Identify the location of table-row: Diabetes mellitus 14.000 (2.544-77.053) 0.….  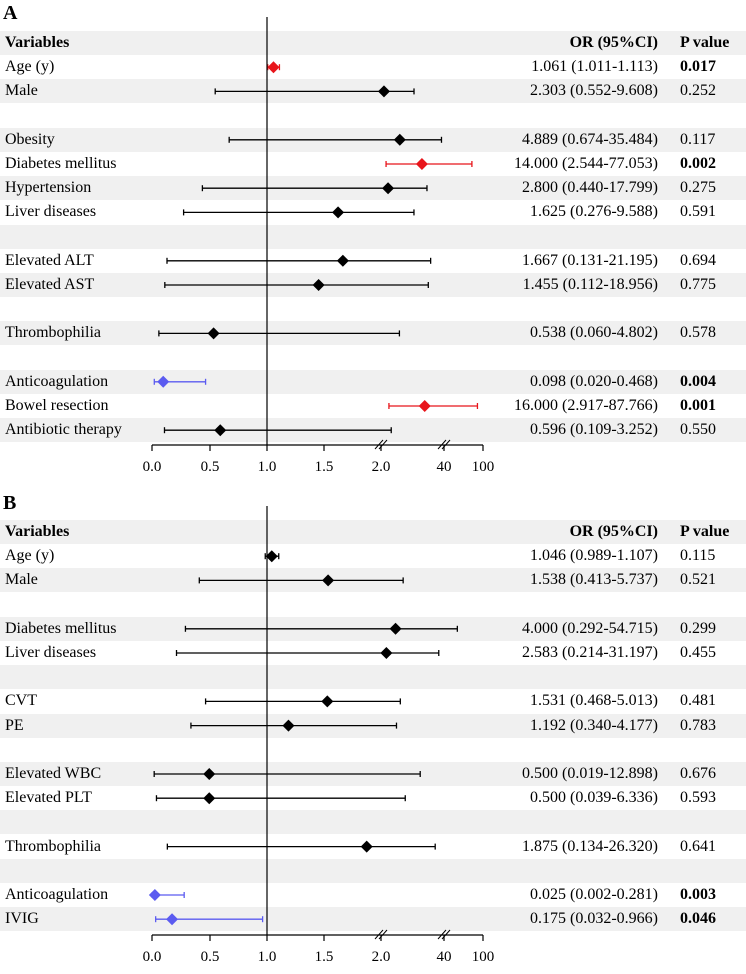
(373, 164).